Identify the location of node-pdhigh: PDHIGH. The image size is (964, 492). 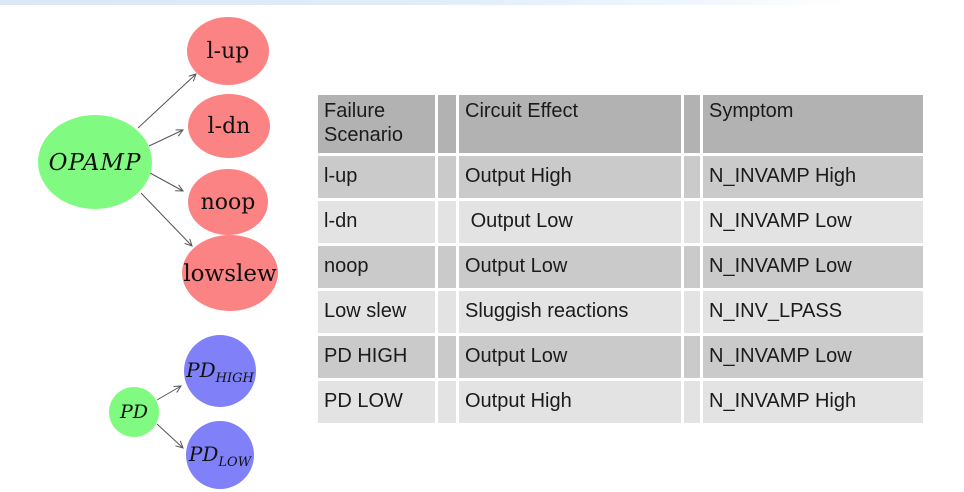
(220, 371).